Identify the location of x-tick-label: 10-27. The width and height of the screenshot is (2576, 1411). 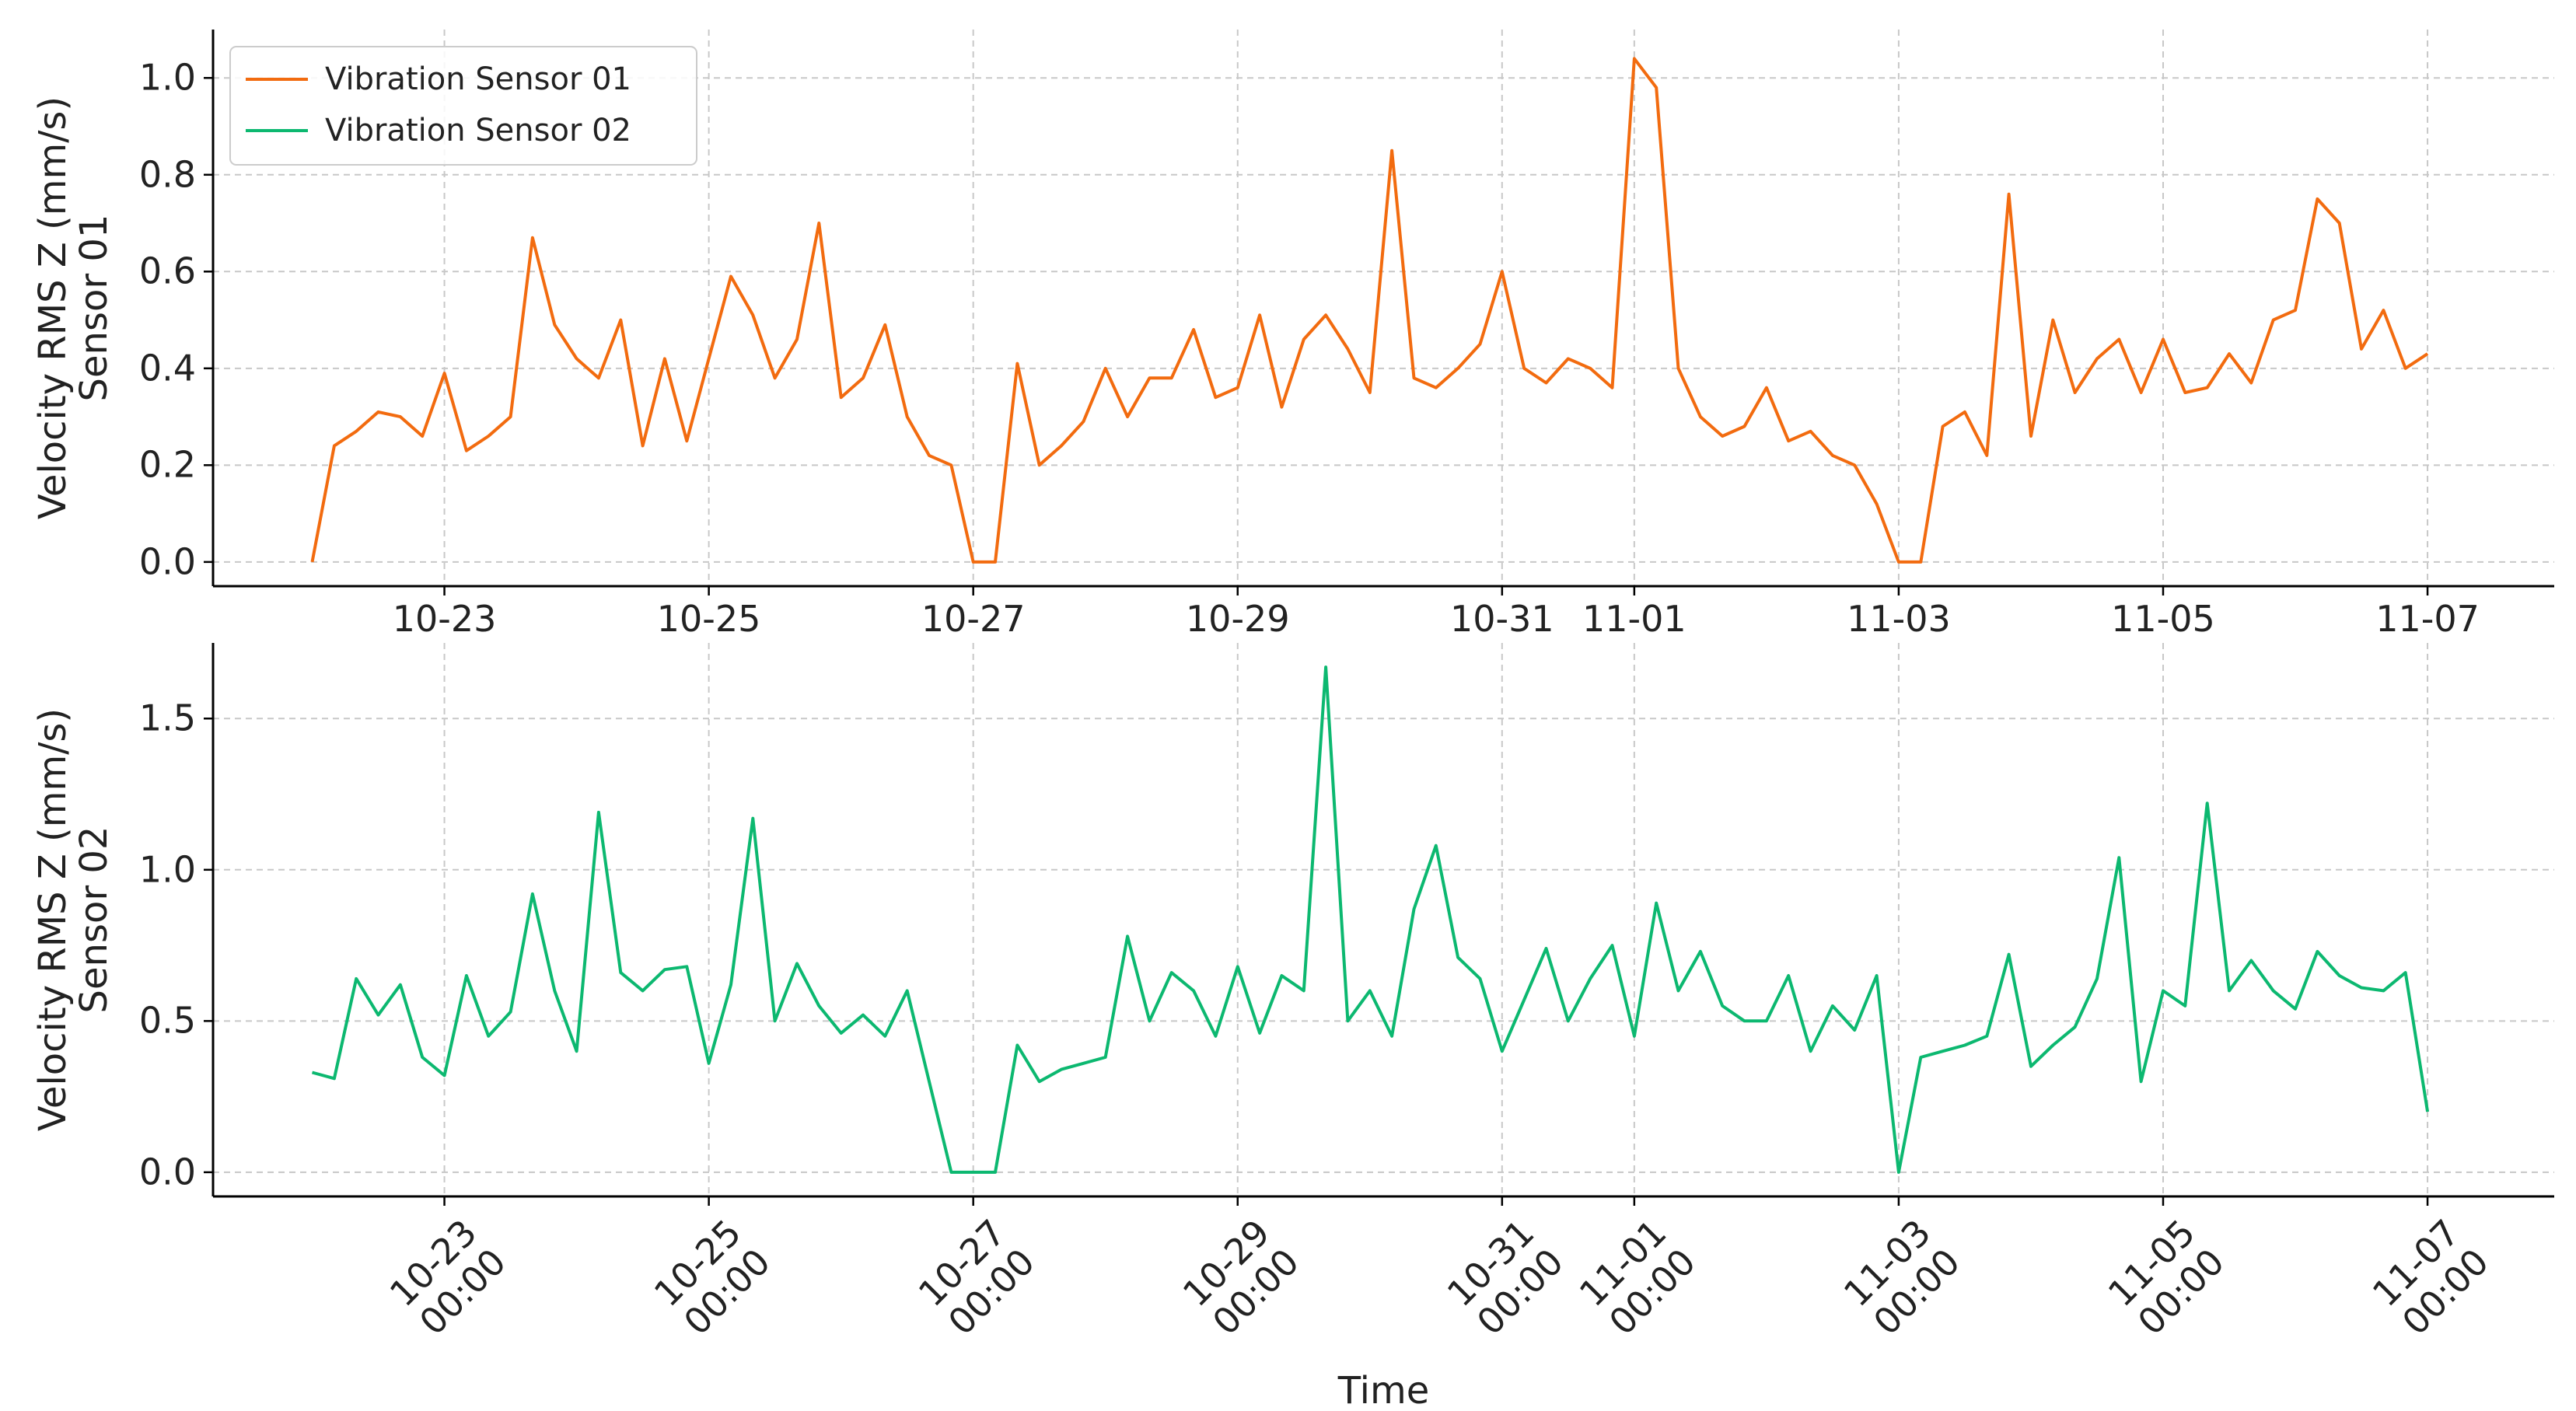
(974, 619).